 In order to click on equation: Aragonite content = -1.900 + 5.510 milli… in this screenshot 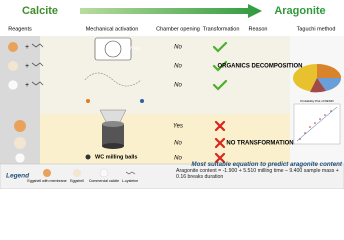, I will do `click(257, 174)`.